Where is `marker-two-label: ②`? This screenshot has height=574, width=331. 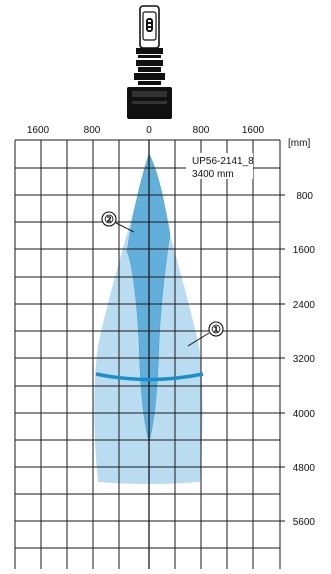 marker-two-label: ② is located at coordinates (109, 220).